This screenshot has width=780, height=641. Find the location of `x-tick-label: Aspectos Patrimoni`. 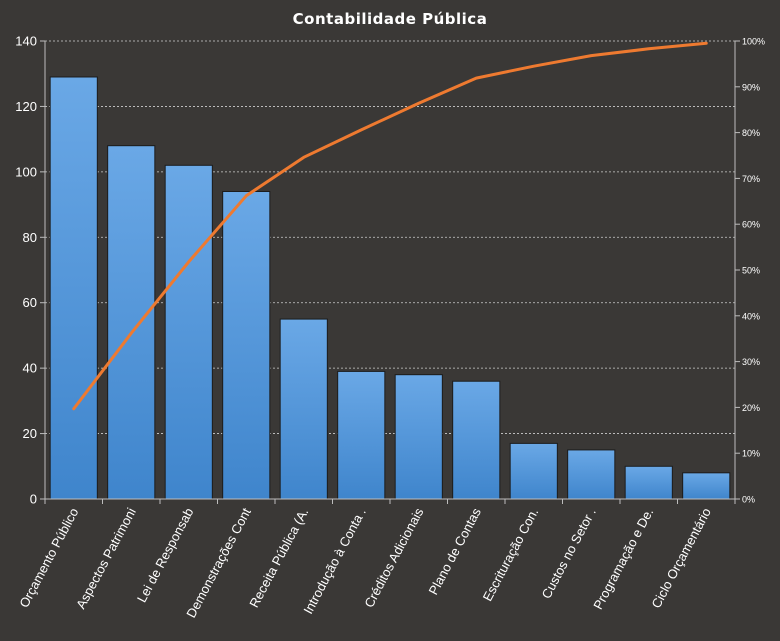

x-tick-label: Aspectos Patrimoni is located at coordinates (106, 558).